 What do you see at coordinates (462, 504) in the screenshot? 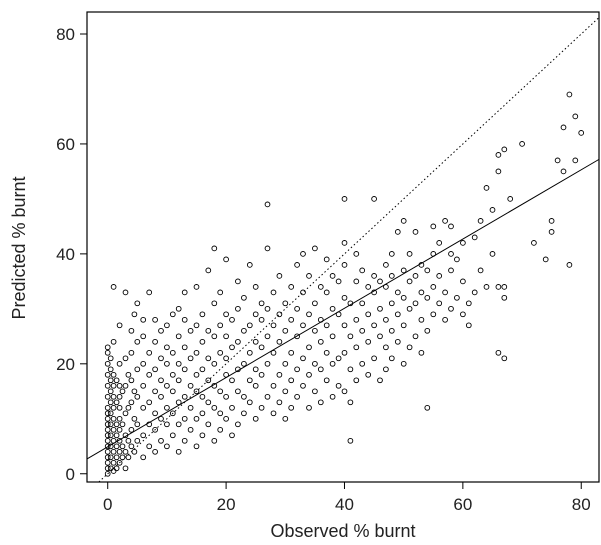
I see `x-tick-label: 60` at bounding box center [462, 504].